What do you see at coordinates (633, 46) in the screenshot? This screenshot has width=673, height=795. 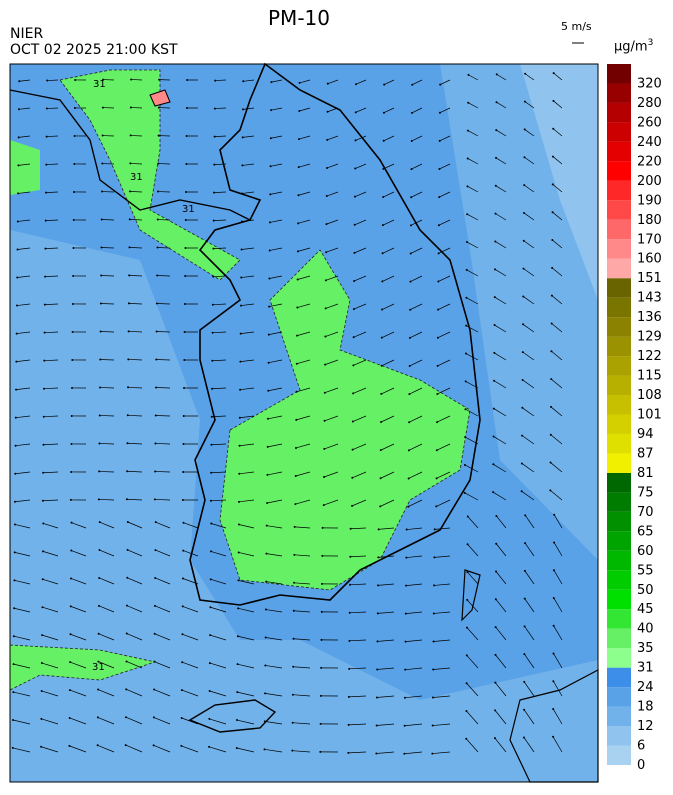 I see `unit: µg/m3` at bounding box center [633, 46].